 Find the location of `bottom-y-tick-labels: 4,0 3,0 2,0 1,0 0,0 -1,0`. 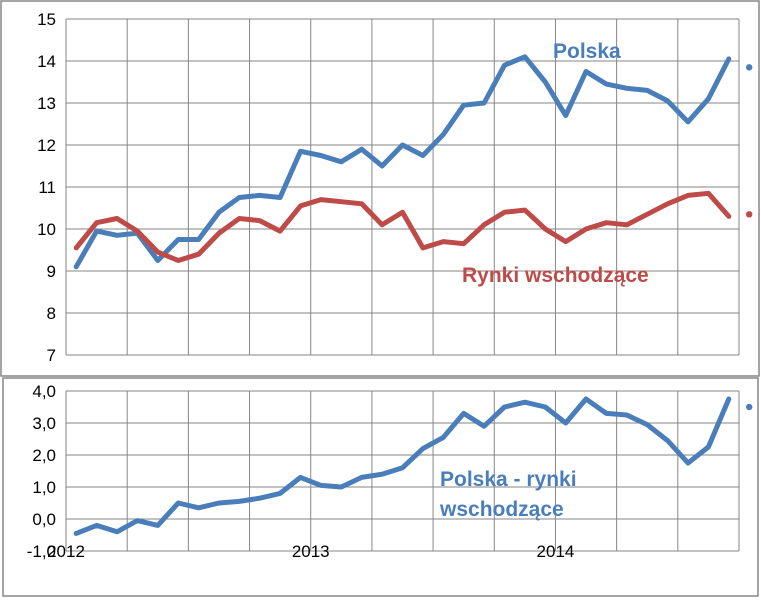

bottom-y-tick-labels: 4,0 3,0 2,0 1,0 0,0 -1,0 is located at coordinates (41, 471).